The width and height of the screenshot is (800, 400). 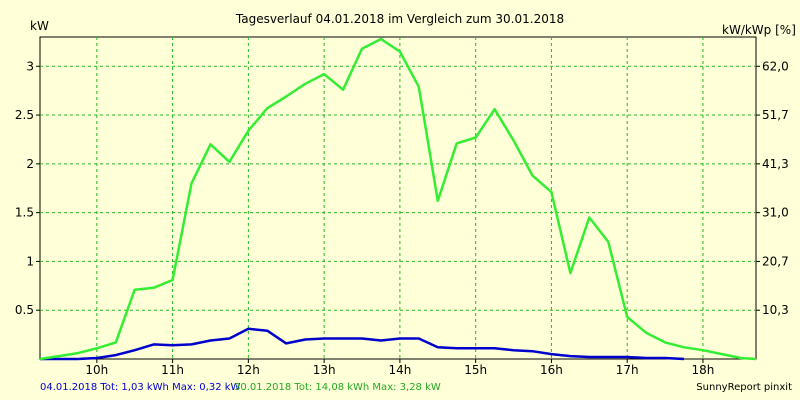 I want to click on x-axis-ticks: 10h 11h 12h 13h 14h 15h 16h 17h 18h, so click(x=399, y=368).